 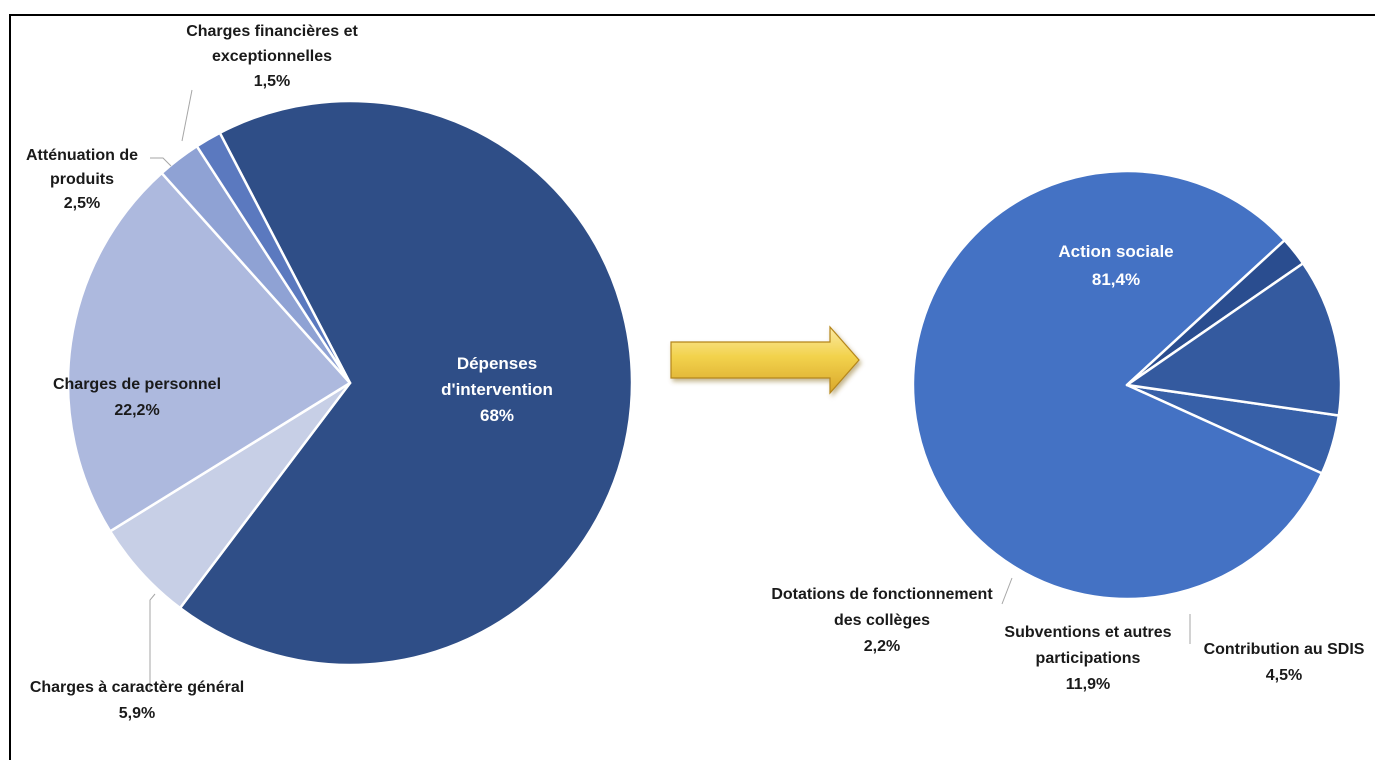 I want to click on slice-name-label: Subventions et autres, so click(x=1087, y=632).